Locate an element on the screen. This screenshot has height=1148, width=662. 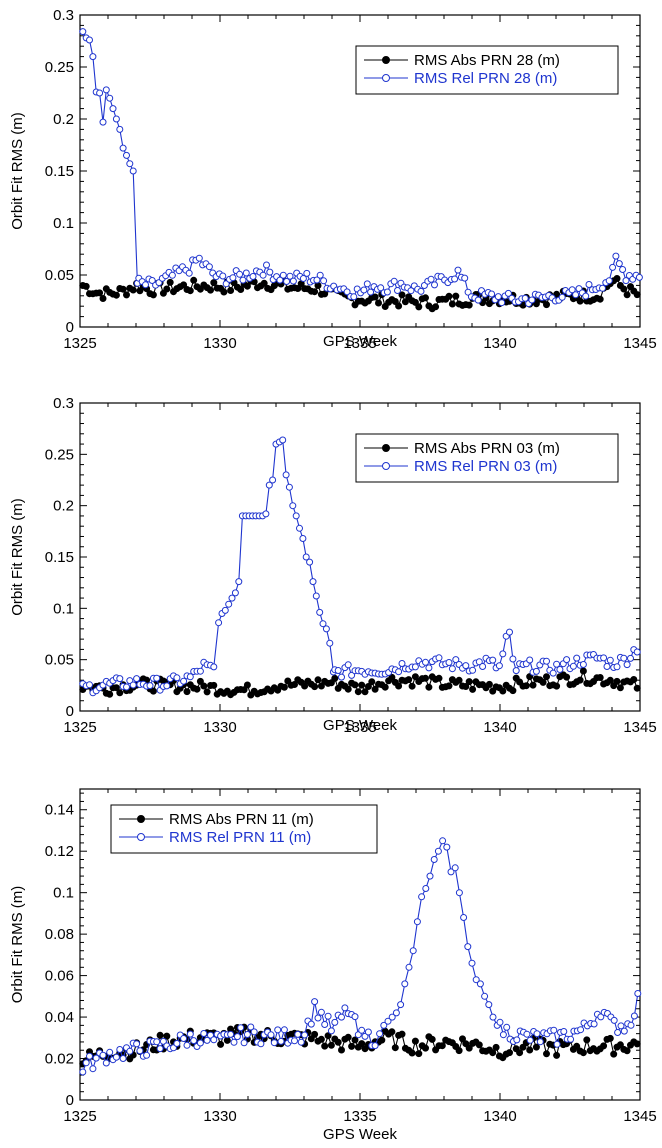
legend-label: RMS Abs PRN 11 (m) is located at coordinates (241, 819).